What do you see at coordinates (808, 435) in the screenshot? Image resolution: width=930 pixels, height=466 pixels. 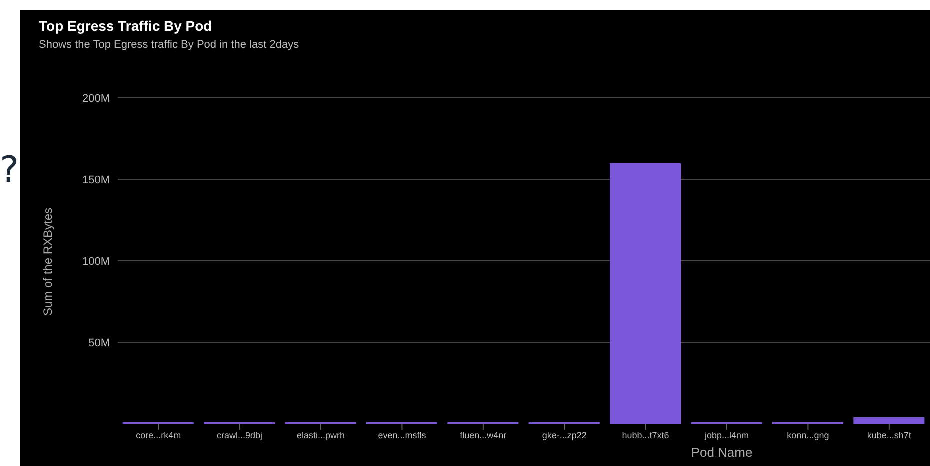 I see `x-tick-label: konn...gng` at bounding box center [808, 435].